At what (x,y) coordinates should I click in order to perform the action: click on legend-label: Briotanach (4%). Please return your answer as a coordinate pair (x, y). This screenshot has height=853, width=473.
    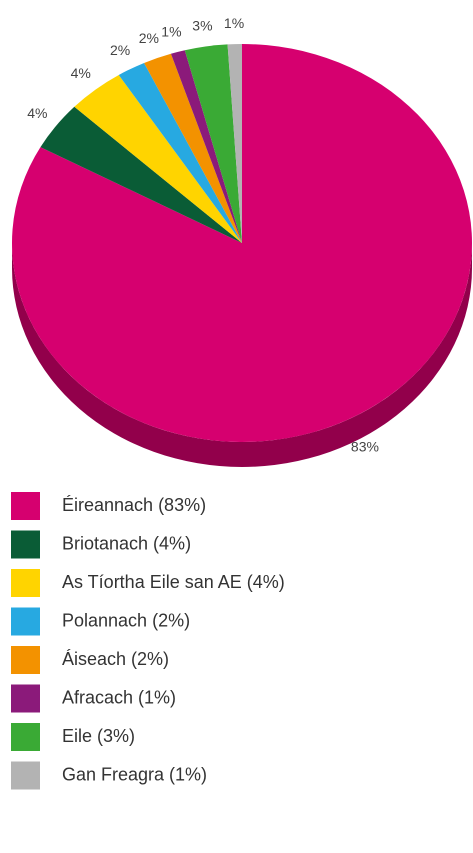
    Looking at the image, I should click on (126, 543).